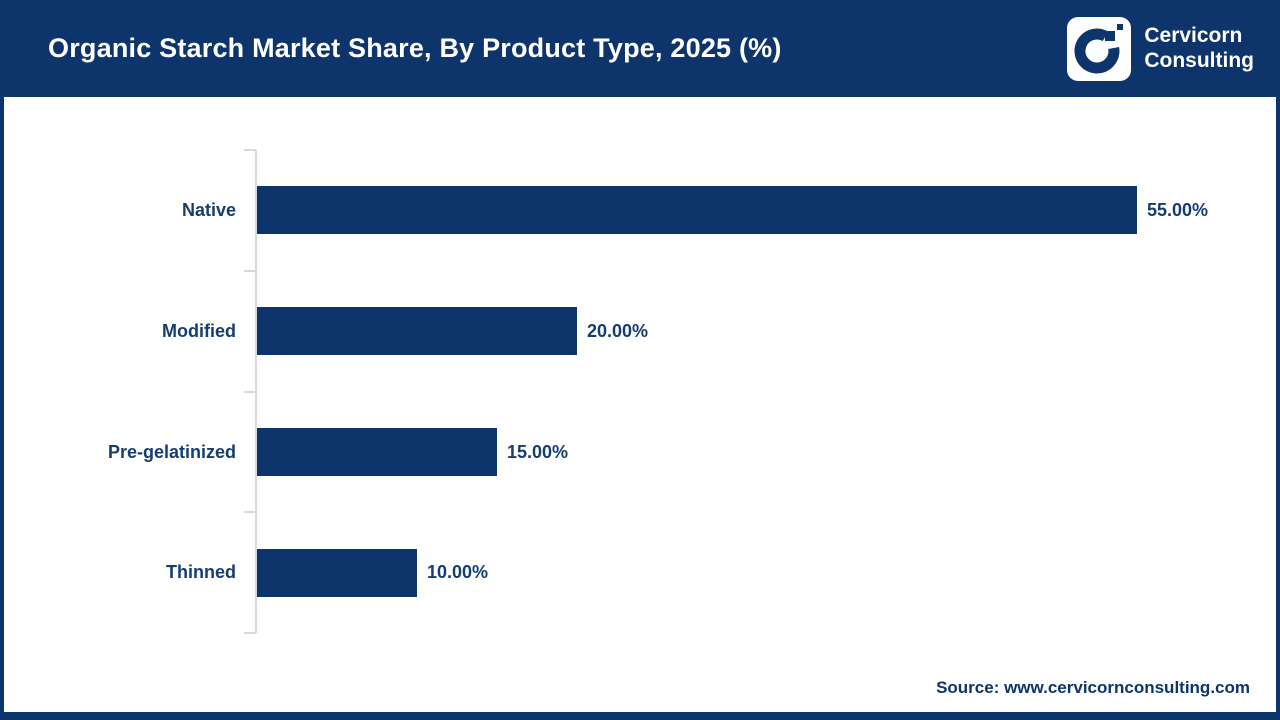 This screenshot has width=1280, height=720. I want to click on cervicorn-c-icon, so click(1099, 48).